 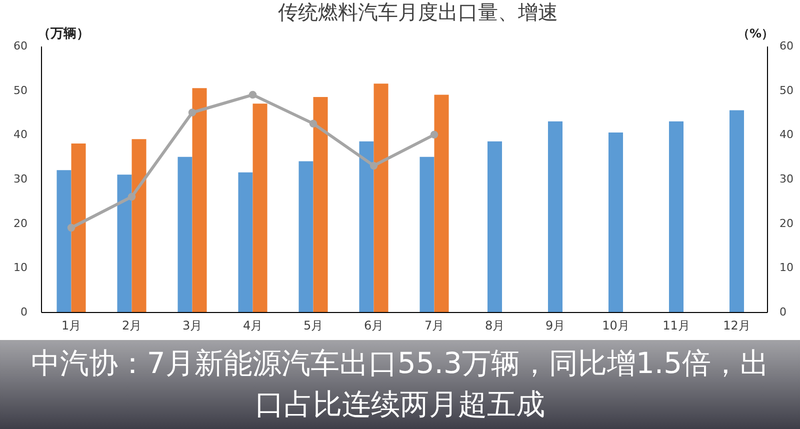 What do you see at coordinates (192, 325) in the screenshot?
I see `x-tick-label: 3月` at bounding box center [192, 325].